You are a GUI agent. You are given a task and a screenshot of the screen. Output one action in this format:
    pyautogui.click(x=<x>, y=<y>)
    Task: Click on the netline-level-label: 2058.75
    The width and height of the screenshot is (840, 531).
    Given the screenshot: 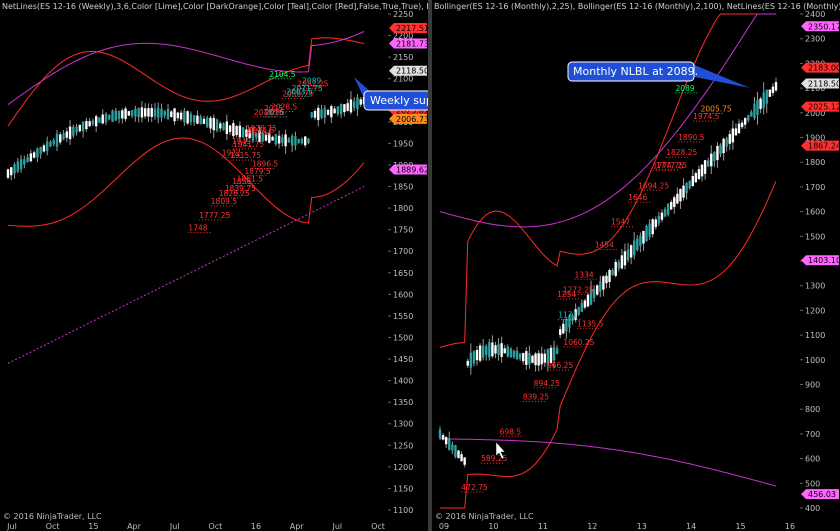 What is the action you would take?
    pyautogui.click(x=297, y=93)
    